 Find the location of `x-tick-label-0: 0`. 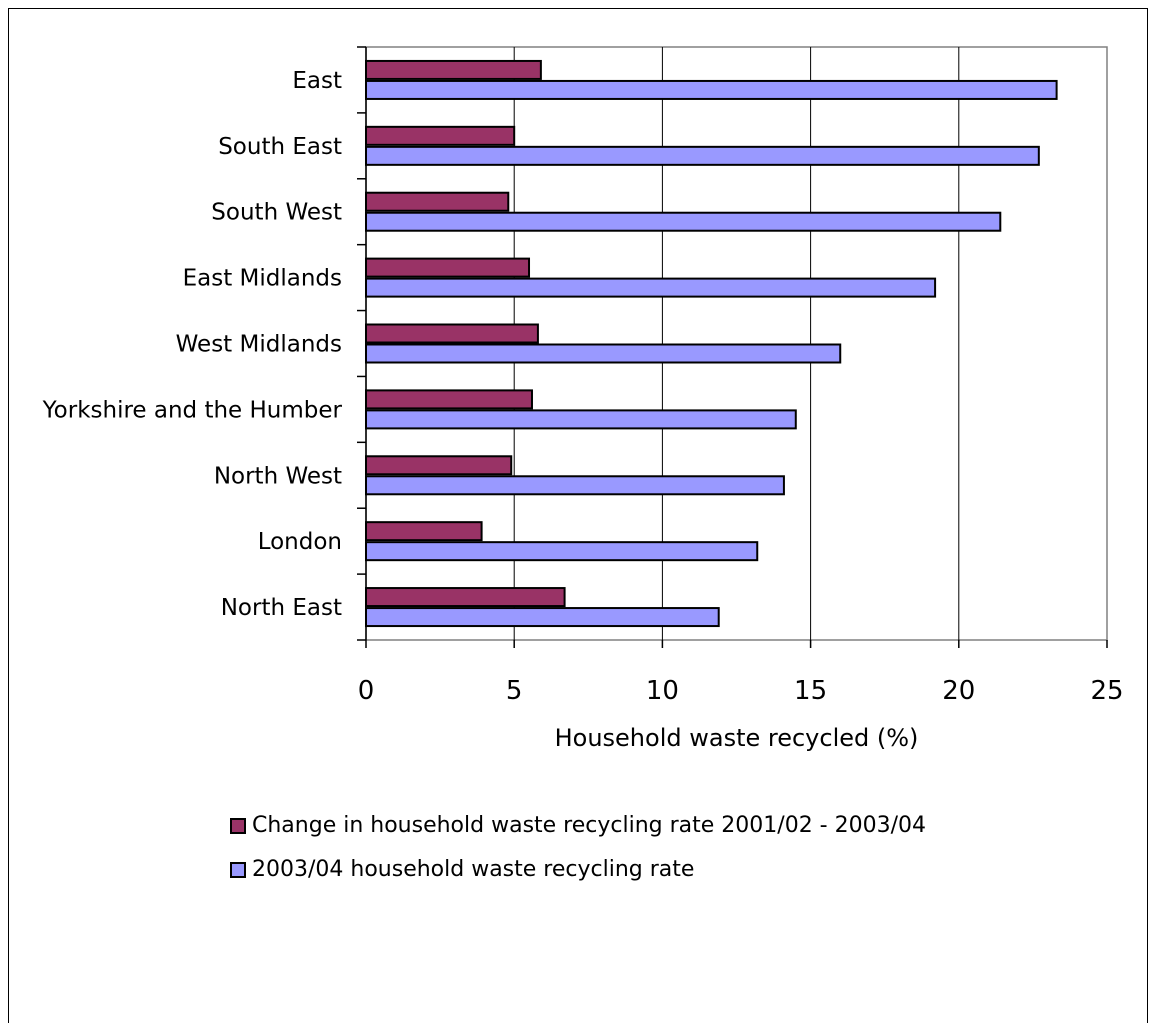

x-tick-label-0: 0 is located at coordinates (366, 691).